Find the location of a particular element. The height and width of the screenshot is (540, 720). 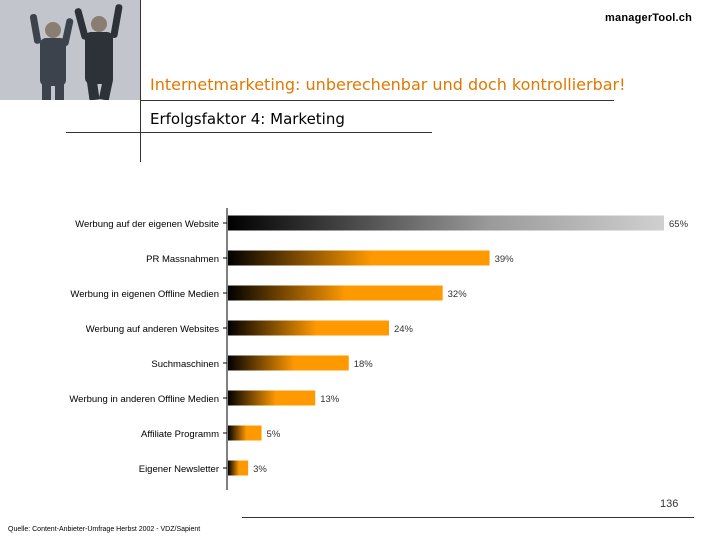

category-label: Werbung auf der eigenen Website is located at coordinates (147, 224).